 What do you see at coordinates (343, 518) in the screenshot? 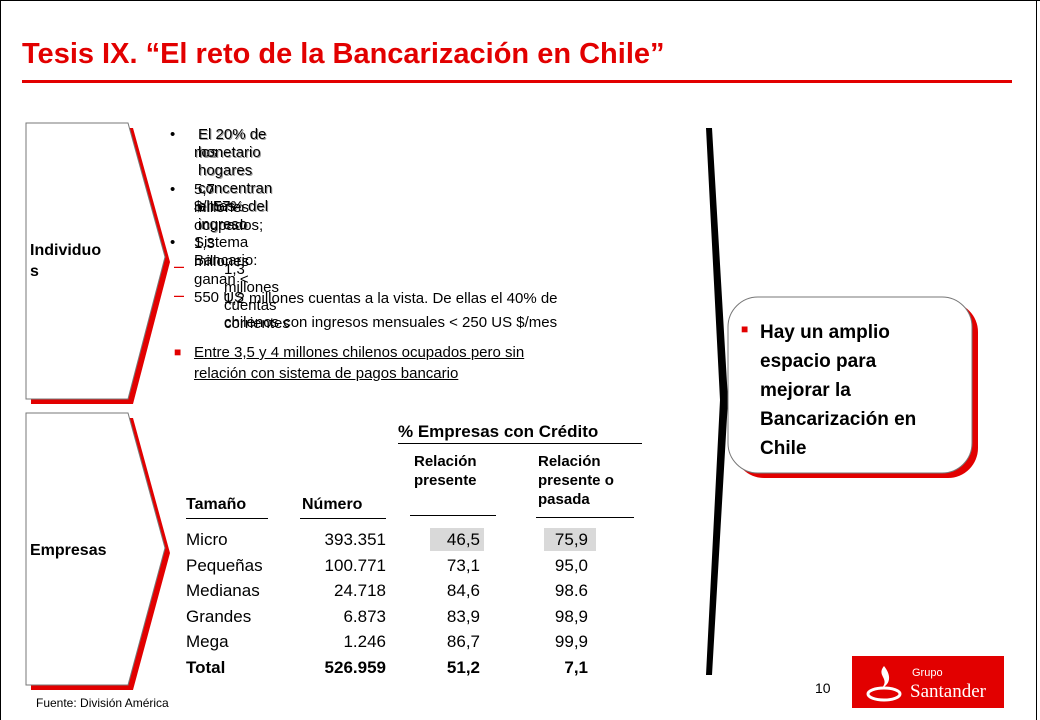
I see `number-header-rule` at bounding box center [343, 518].